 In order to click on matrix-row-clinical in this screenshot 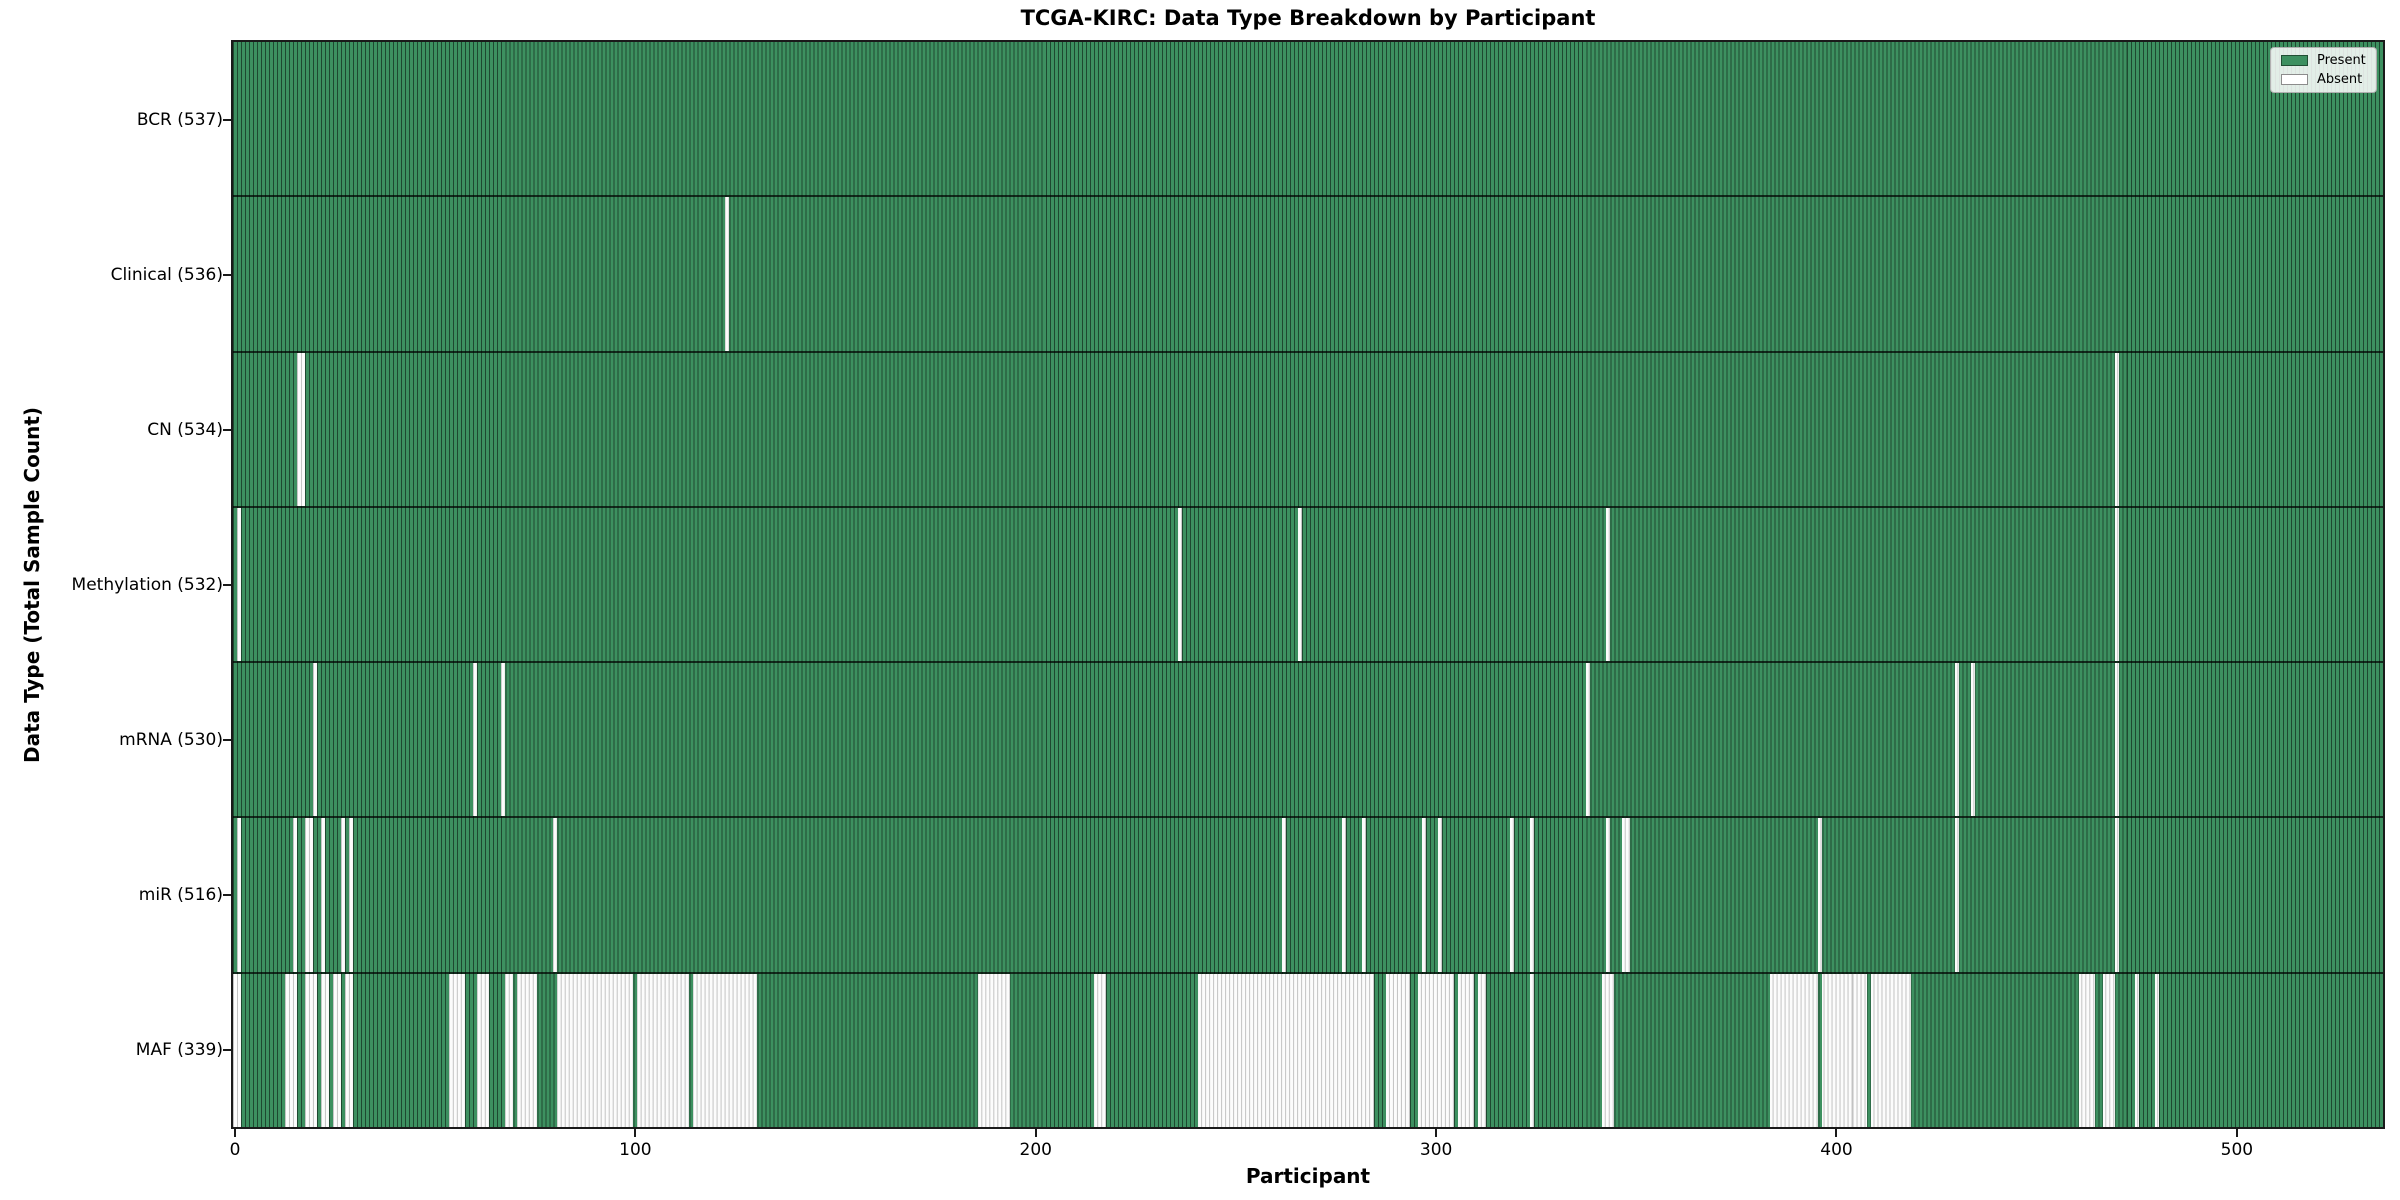, I will do `click(1308, 275)`.